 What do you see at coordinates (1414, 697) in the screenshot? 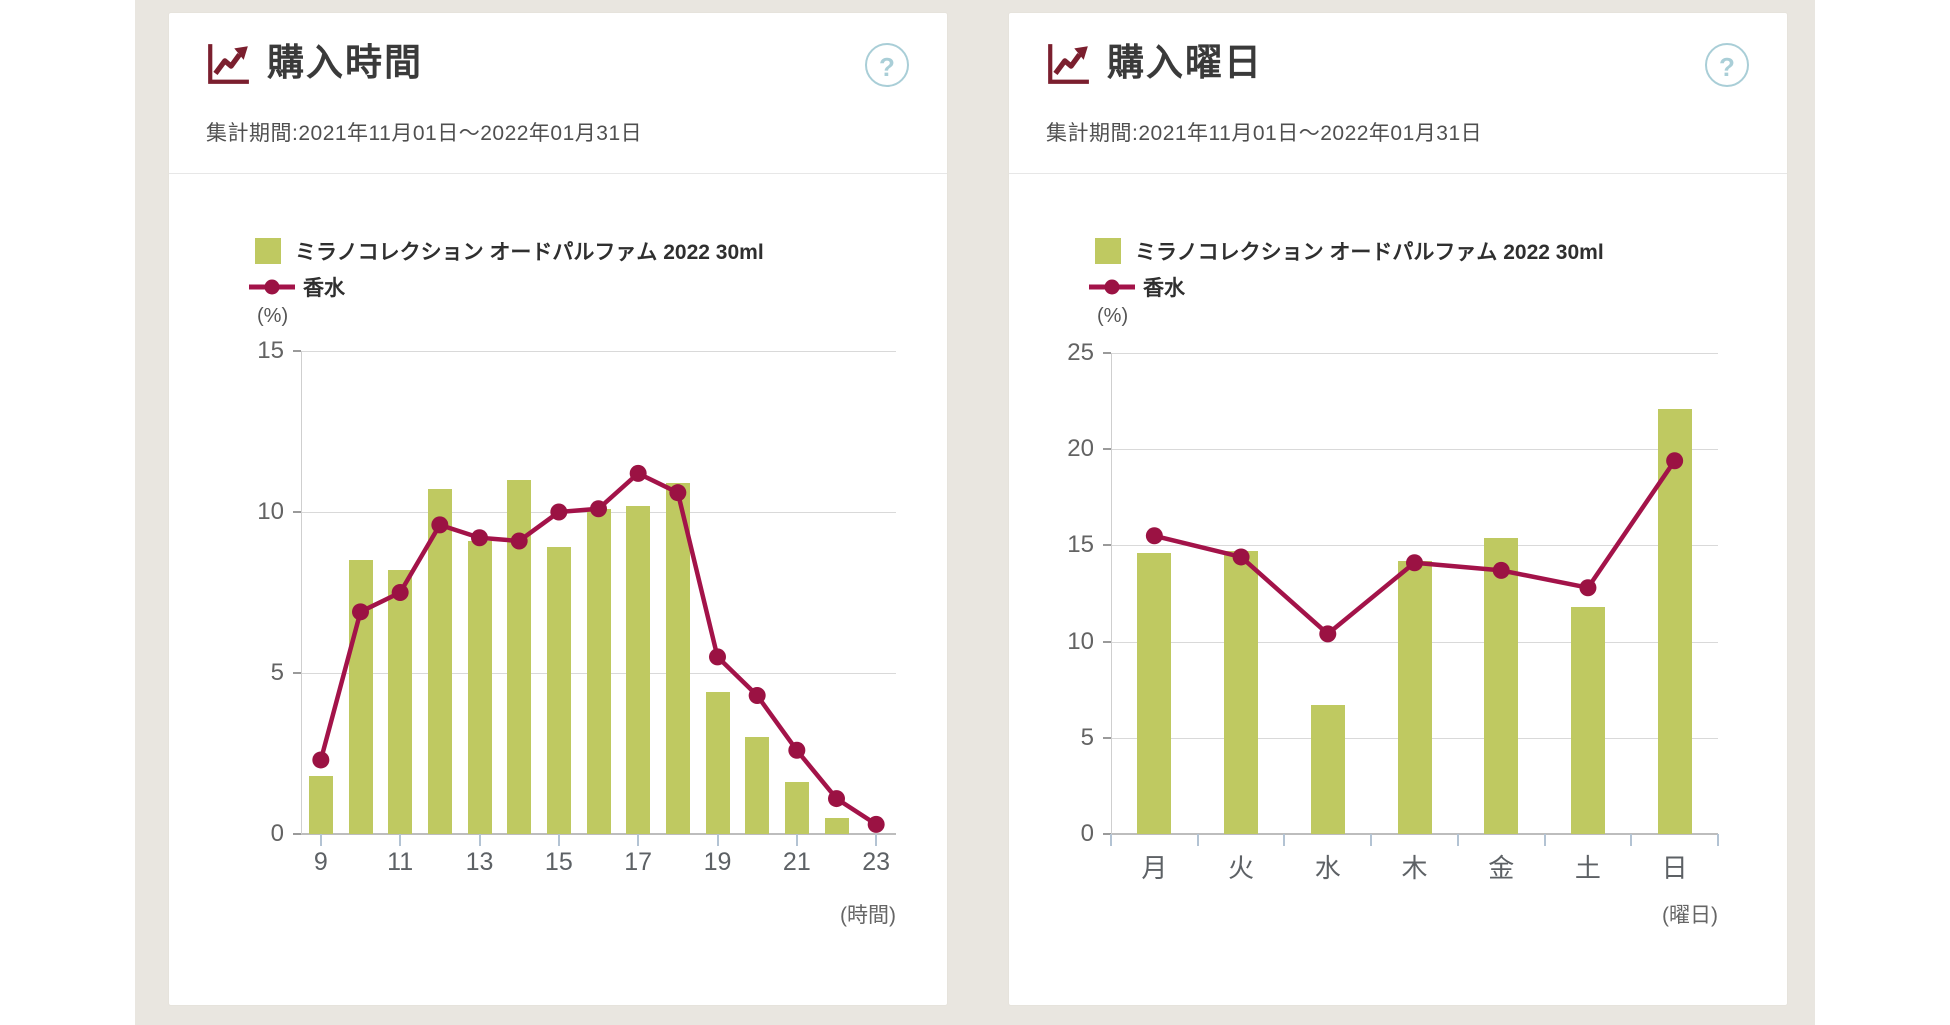
I see `bar-木` at bounding box center [1414, 697].